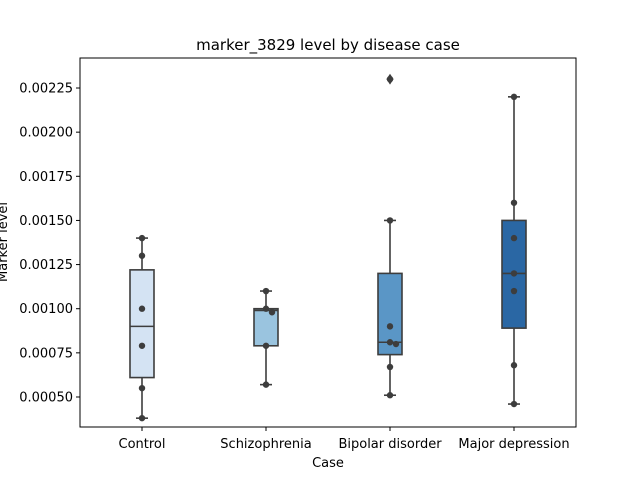 The height and width of the screenshot is (480, 640). I want to click on y-tick-label: 0.00075, so click(46, 353).